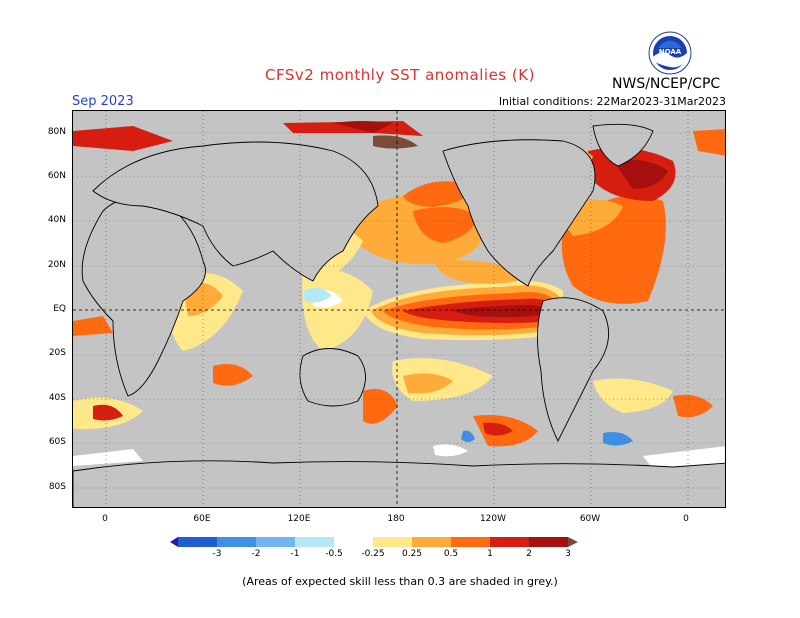 Image resolution: width=800 pixels, height=618 pixels. Describe the element at coordinates (519, 213) in the screenshot. I see `north-america-outline` at that location.